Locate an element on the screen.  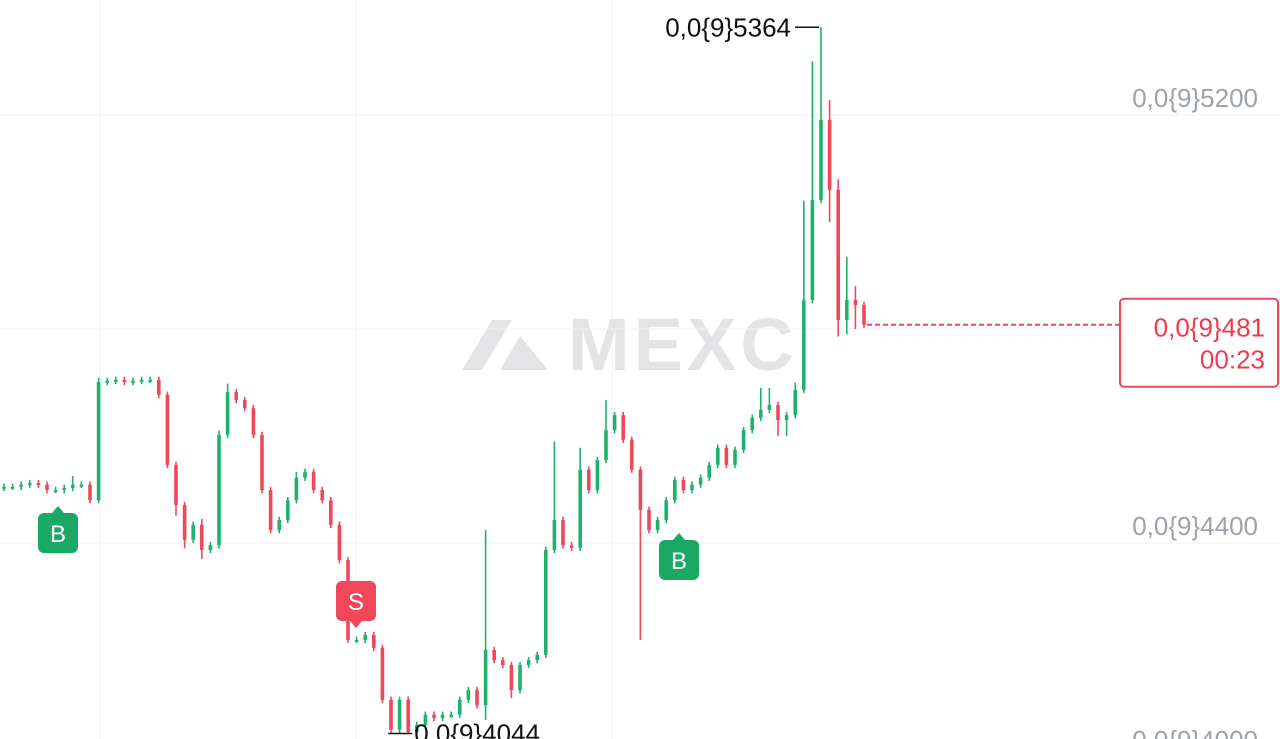
trade-marker: S is located at coordinates (356, 604).